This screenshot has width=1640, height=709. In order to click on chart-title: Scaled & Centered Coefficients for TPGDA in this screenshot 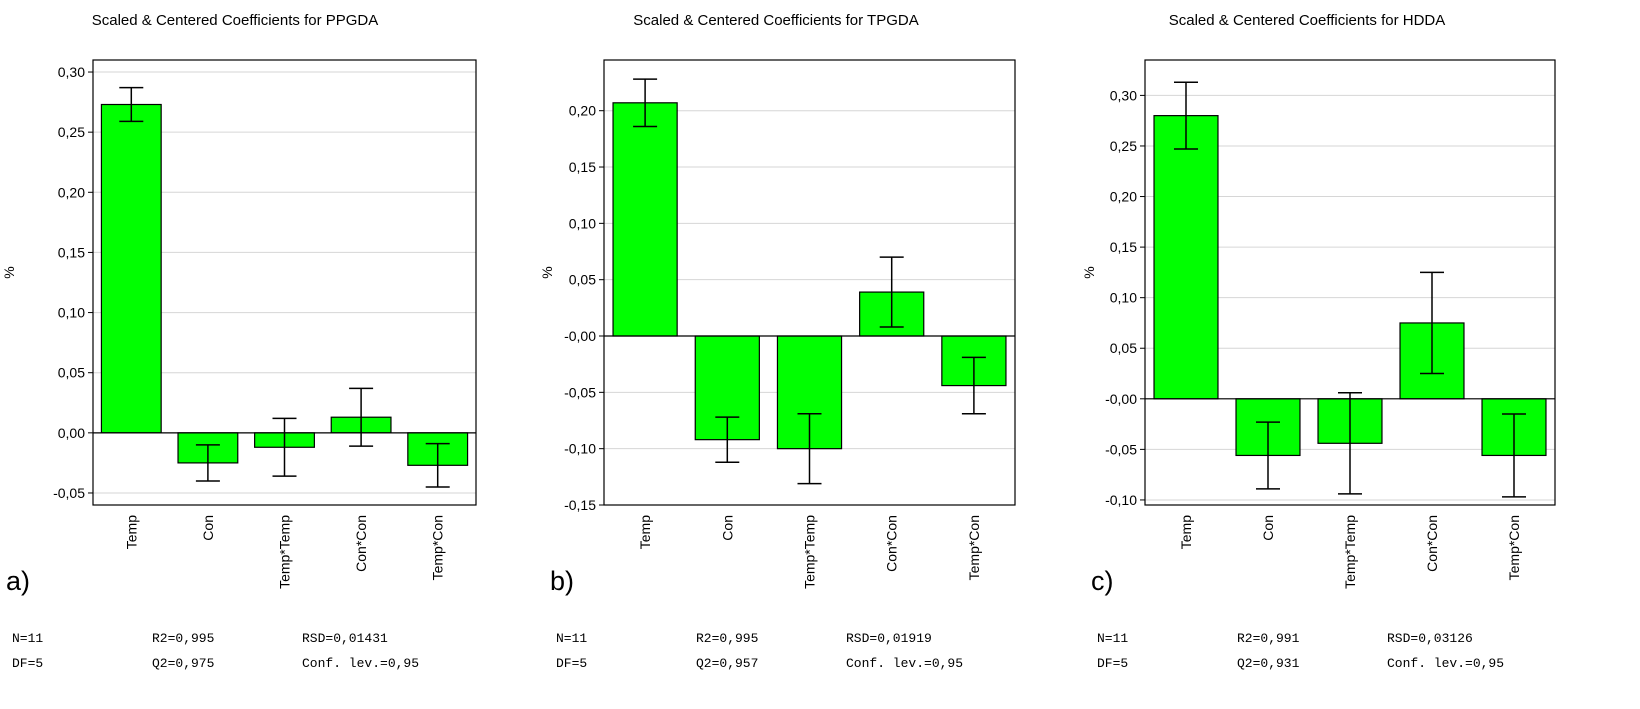, I will do `click(775, 20)`.